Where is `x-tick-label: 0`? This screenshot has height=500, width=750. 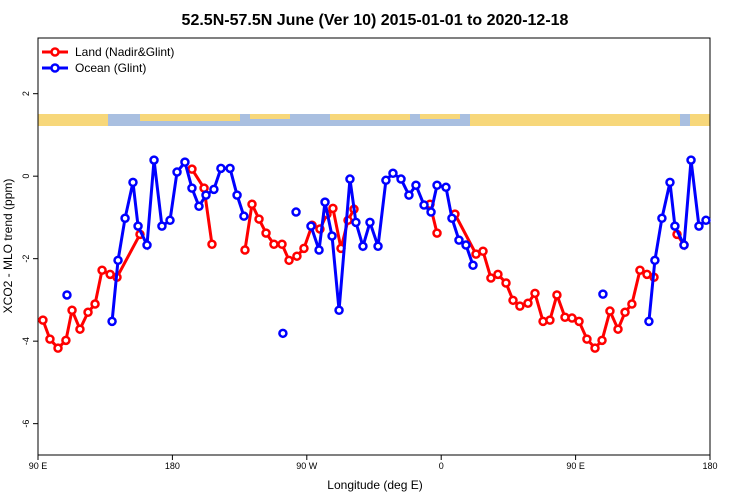
x-tick-label: 0 is located at coordinates (441, 466).